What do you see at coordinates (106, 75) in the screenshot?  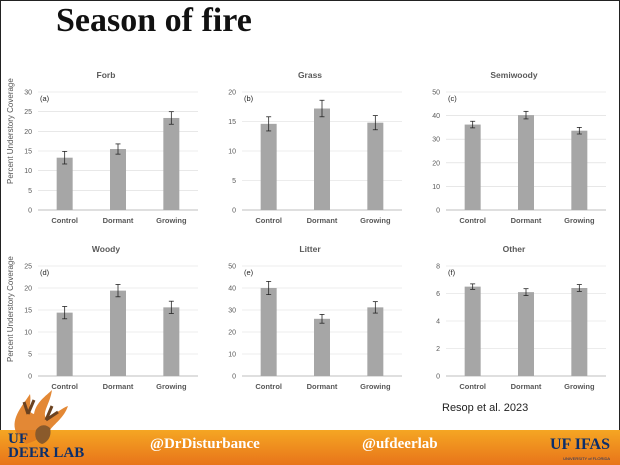 I see `chart-title: Forb` at bounding box center [106, 75].